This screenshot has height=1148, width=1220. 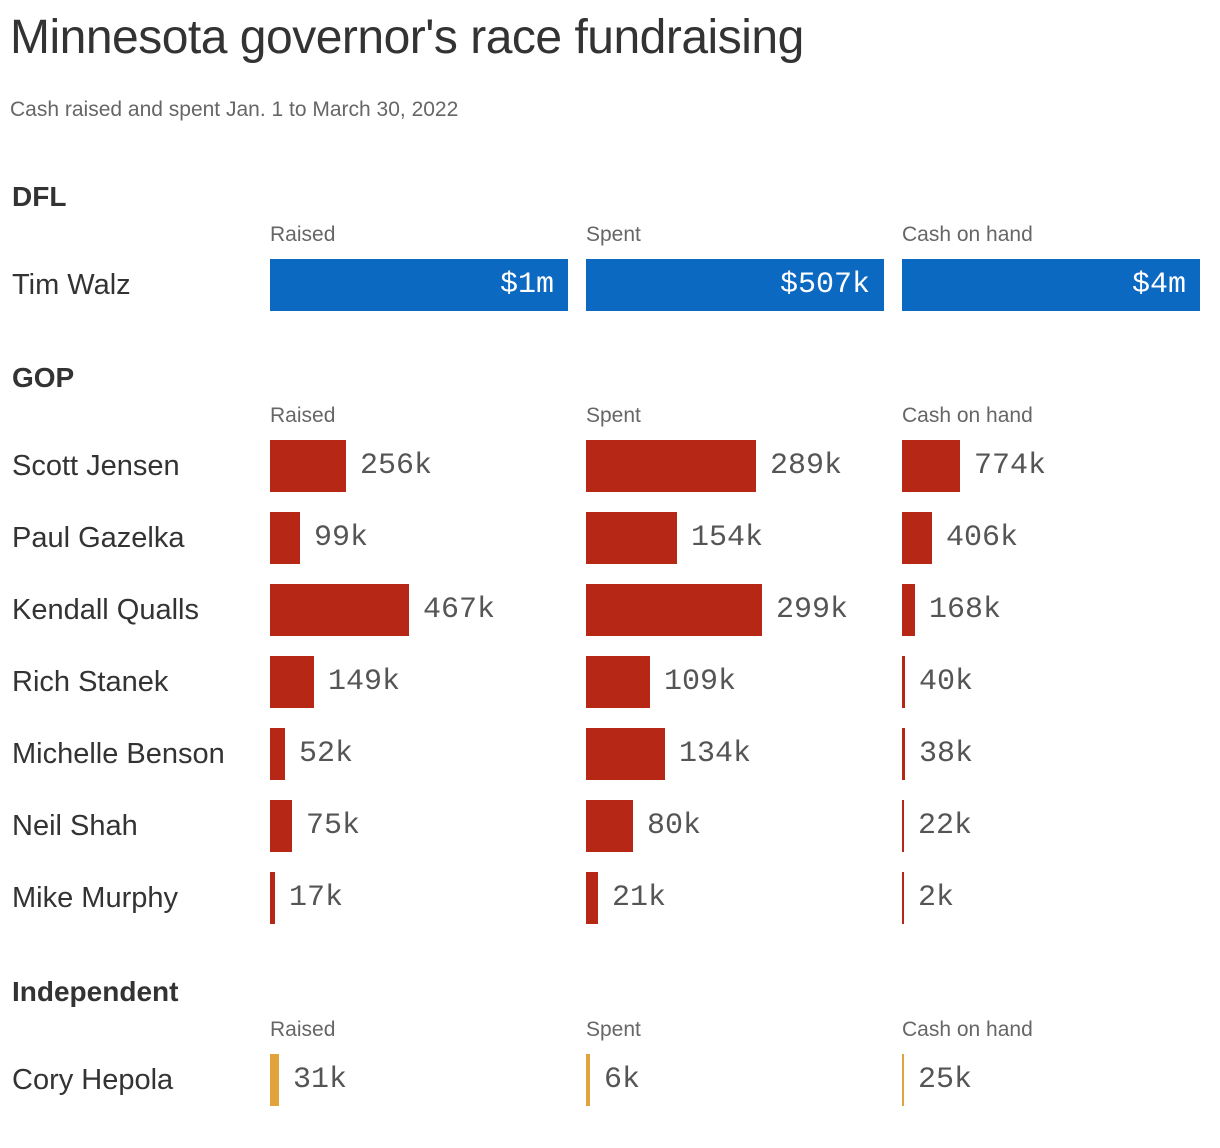 I want to click on value-label-cash: 22k, so click(x=945, y=826).